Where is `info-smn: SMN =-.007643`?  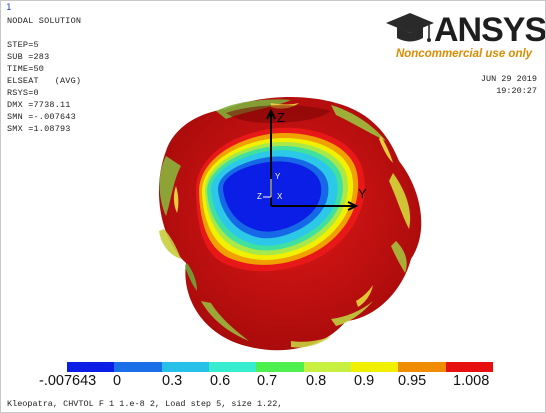 info-smn: SMN =-.007643 is located at coordinates (41, 117).